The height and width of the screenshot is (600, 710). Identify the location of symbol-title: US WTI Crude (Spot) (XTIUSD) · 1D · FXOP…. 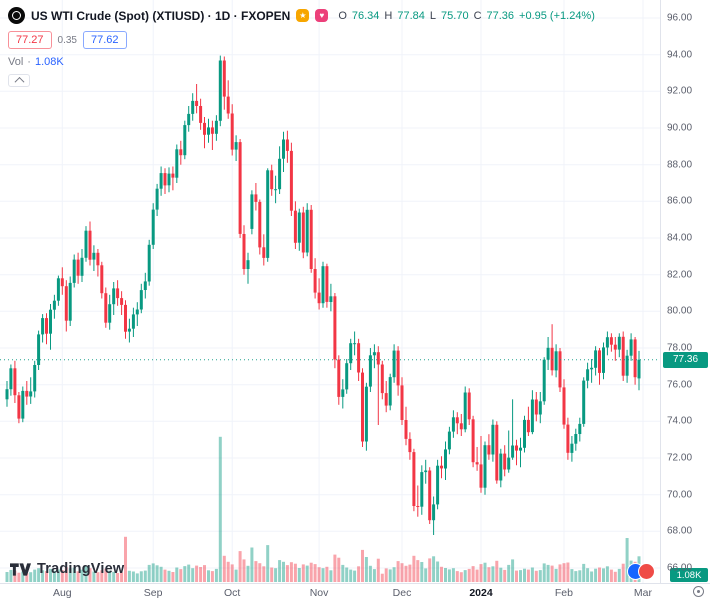
(161, 15).